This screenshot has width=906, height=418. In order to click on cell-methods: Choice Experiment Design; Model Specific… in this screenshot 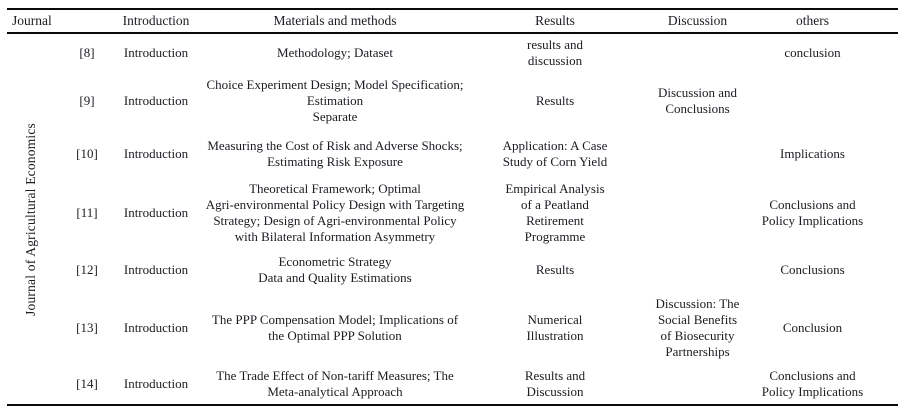, I will do `click(335, 100)`.